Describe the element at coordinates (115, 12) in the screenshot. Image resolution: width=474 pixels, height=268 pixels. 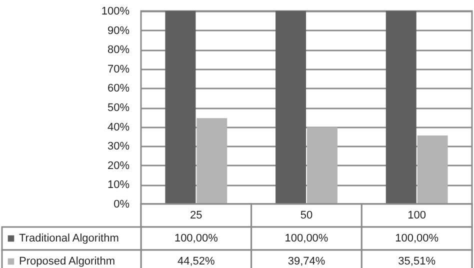
I see `y-tick-label: 100%` at that location.